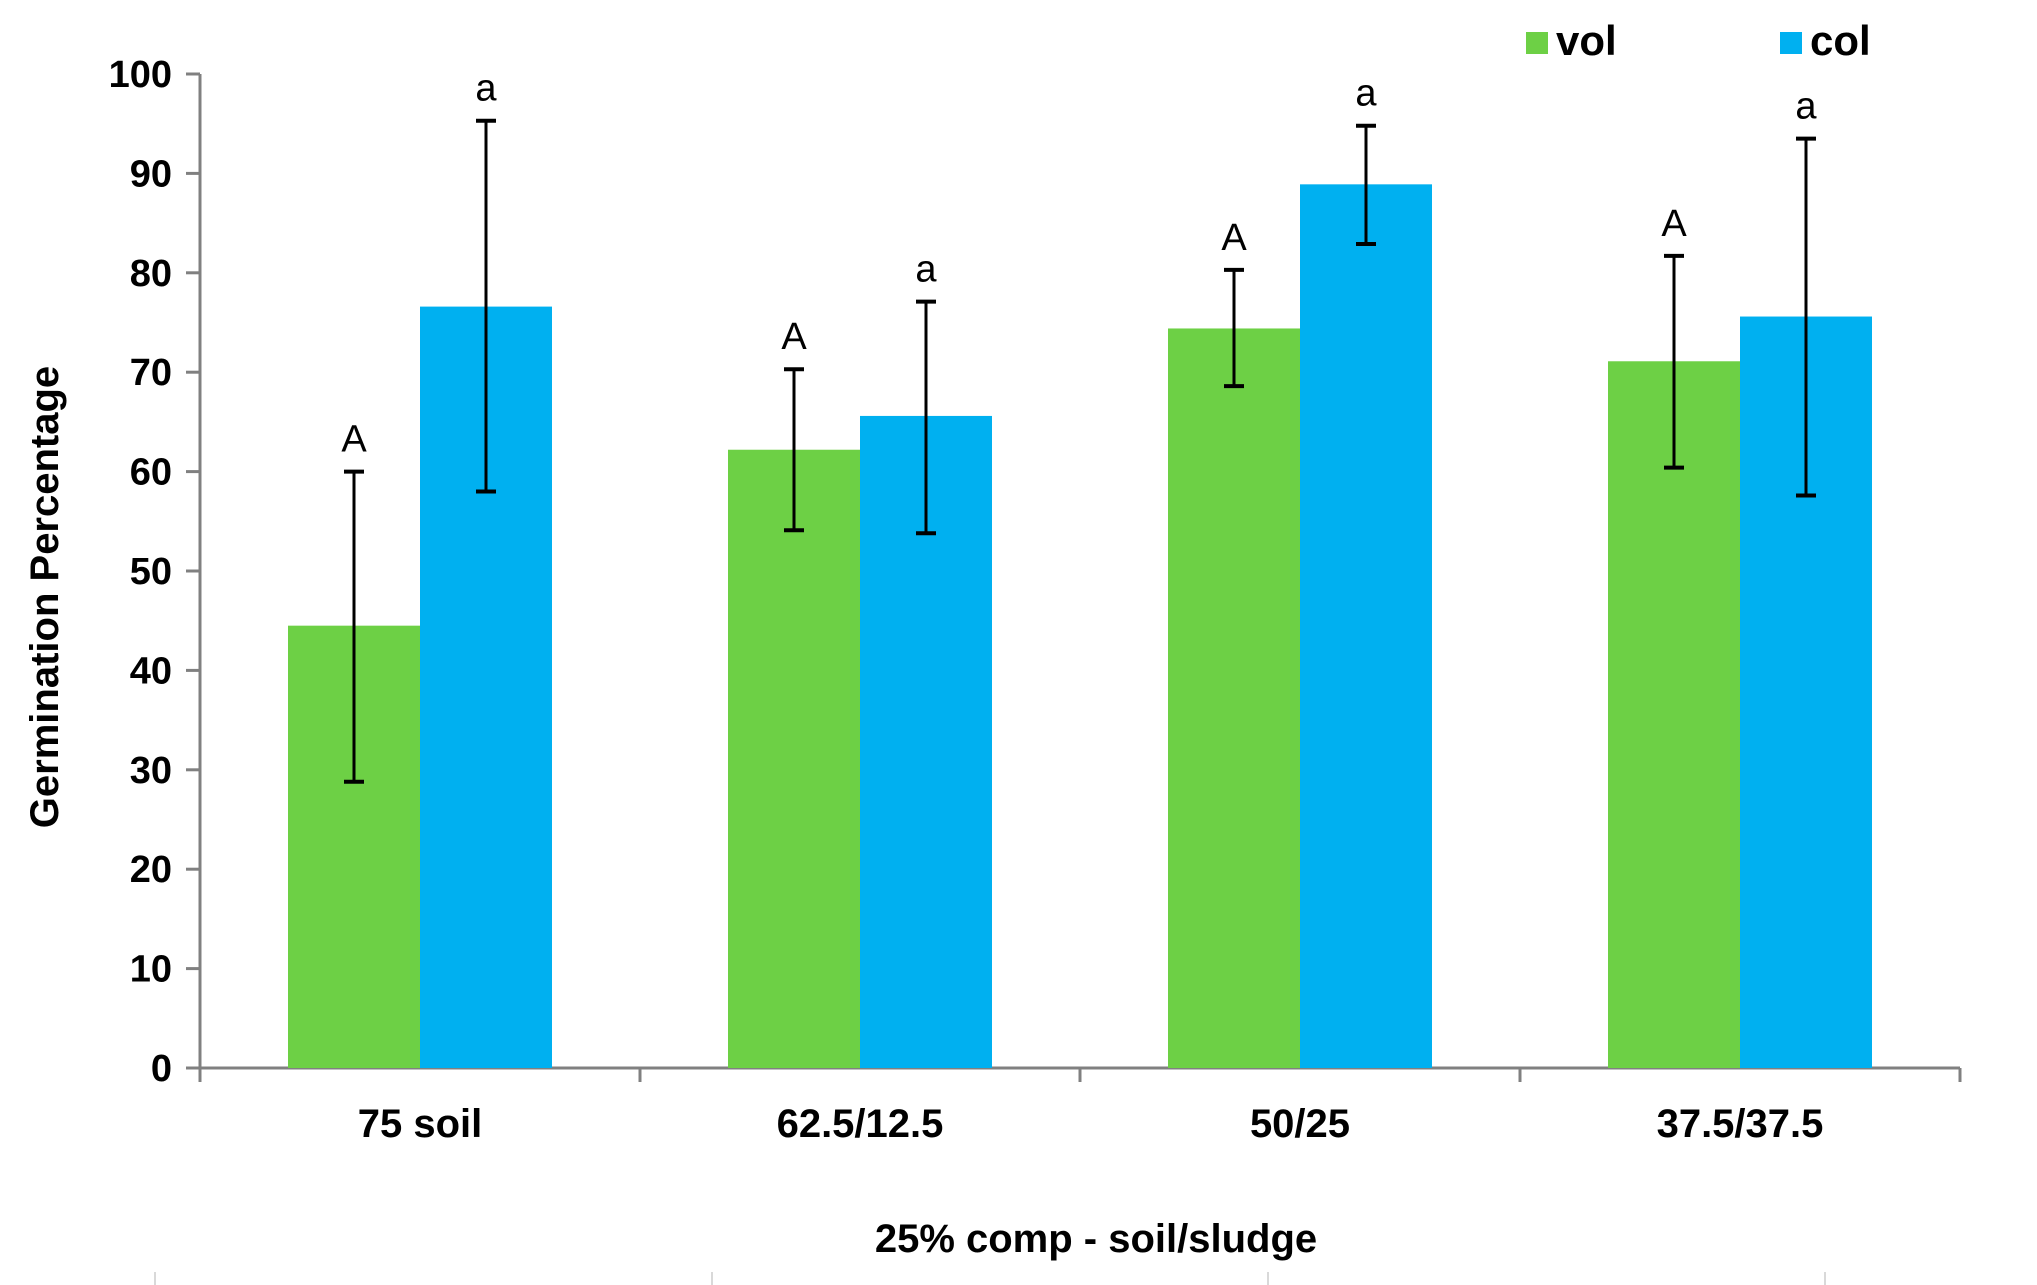 This screenshot has width=2037, height=1285. What do you see at coordinates (151, 373) in the screenshot?
I see `y-tick-label: 70` at bounding box center [151, 373].